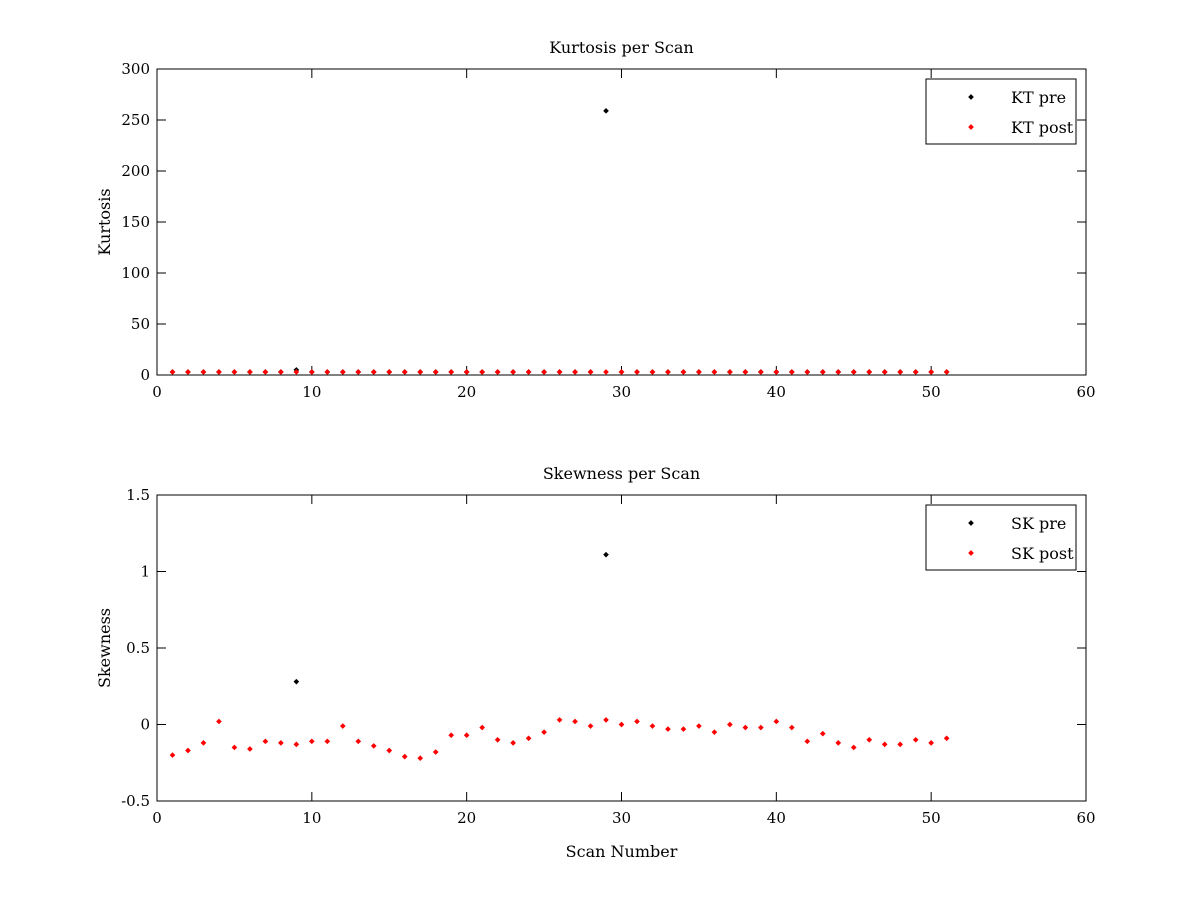  Describe the element at coordinates (1038, 523) in the screenshot. I see `legend-label: SK pre` at that location.